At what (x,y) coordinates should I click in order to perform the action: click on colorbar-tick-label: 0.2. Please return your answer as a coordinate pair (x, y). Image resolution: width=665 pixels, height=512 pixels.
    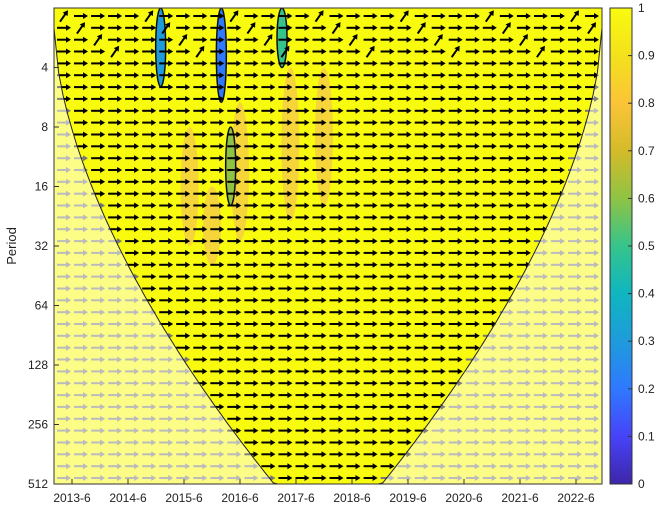
    Looking at the image, I should click on (646, 389).